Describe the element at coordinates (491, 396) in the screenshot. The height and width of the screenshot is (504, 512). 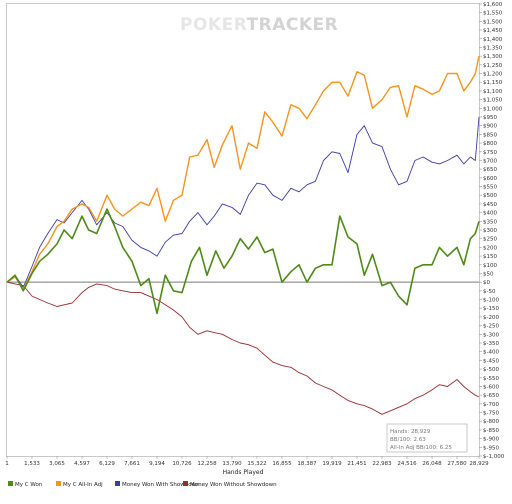
I see `y-tick-label: $-650` at that location.